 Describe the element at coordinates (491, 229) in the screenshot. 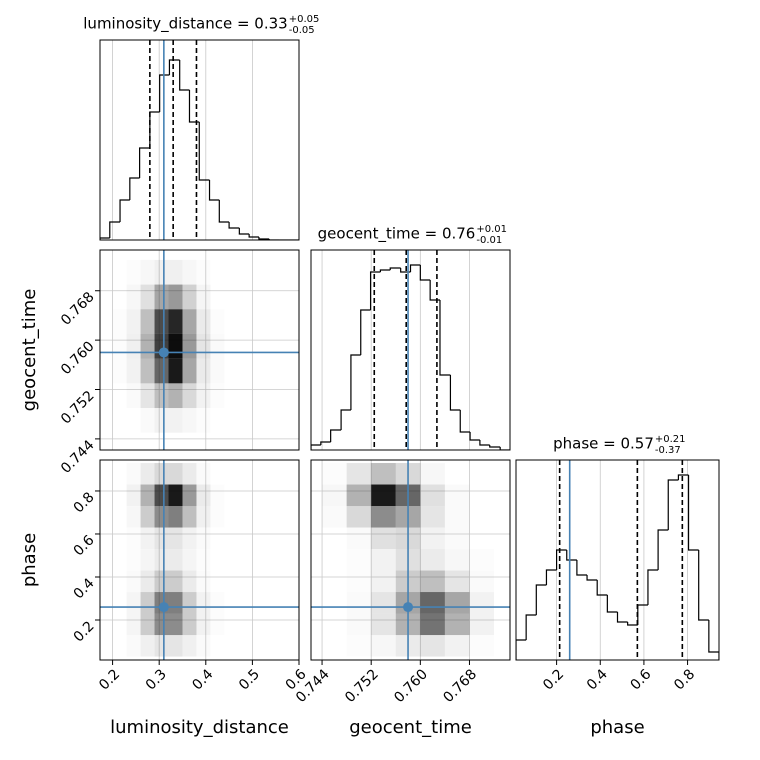

I see `title-sup: +0.01` at that location.